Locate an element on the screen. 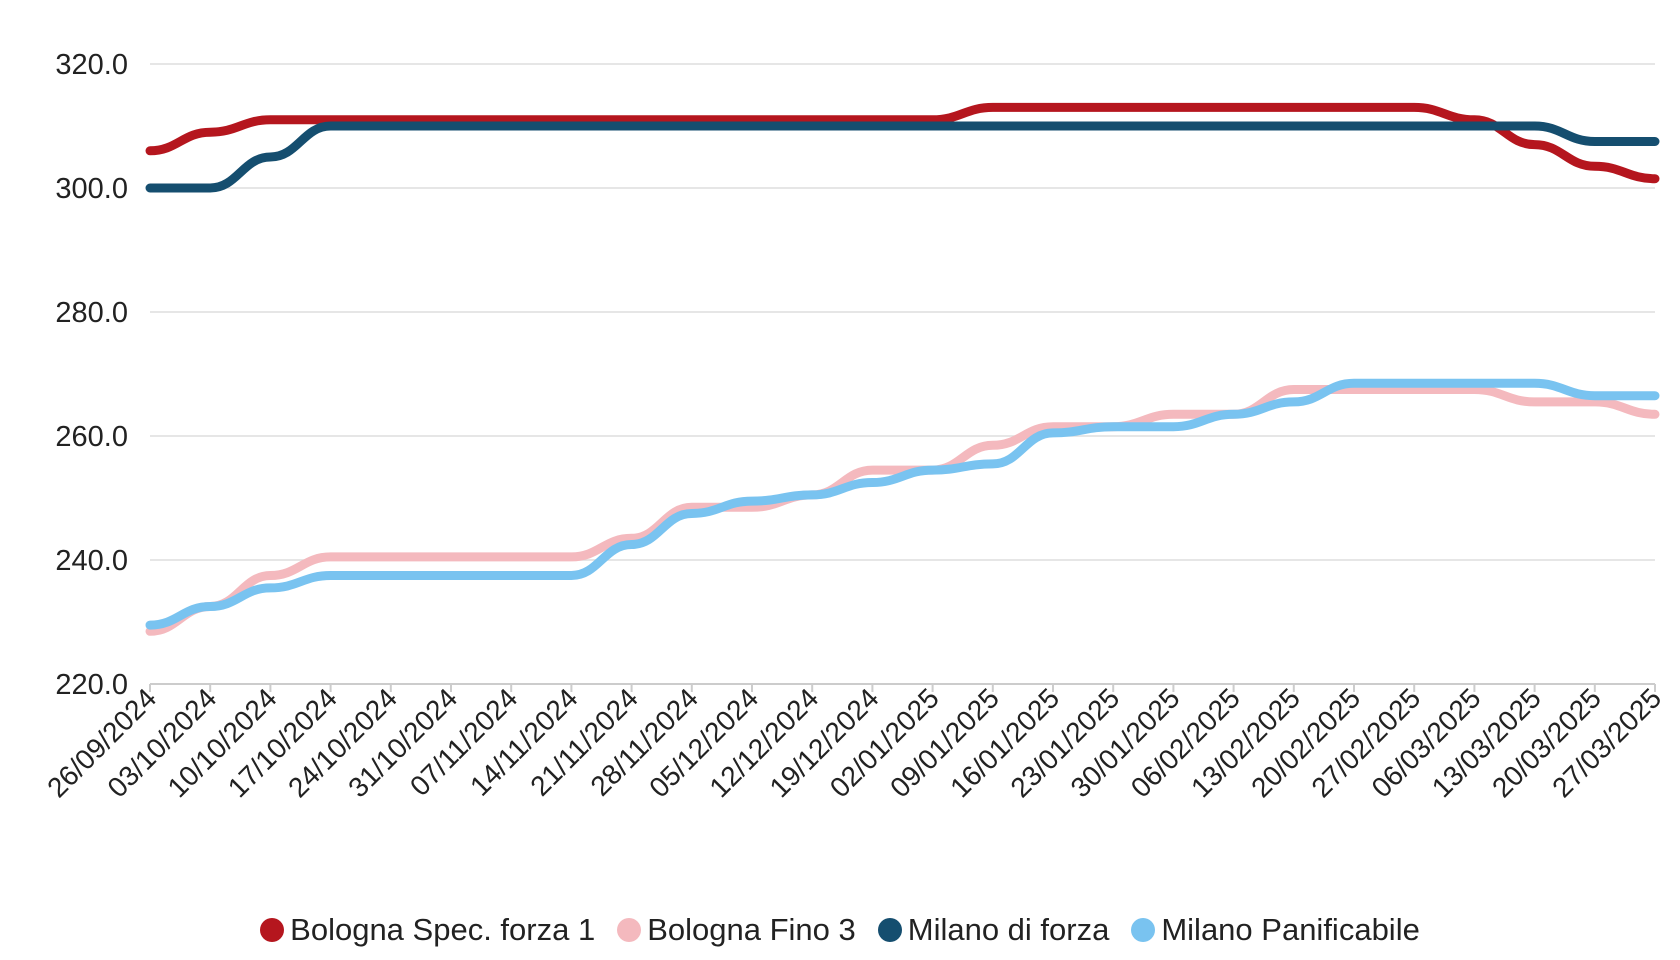  legend-item: Bologna Fino 3 is located at coordinates (736, 930).